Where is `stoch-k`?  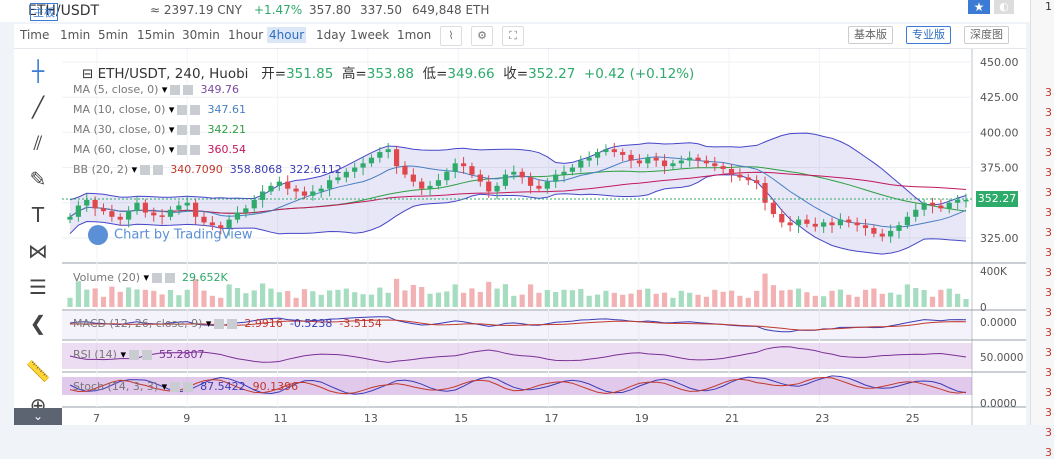 stoch-k is located at coordinates (518, 385).